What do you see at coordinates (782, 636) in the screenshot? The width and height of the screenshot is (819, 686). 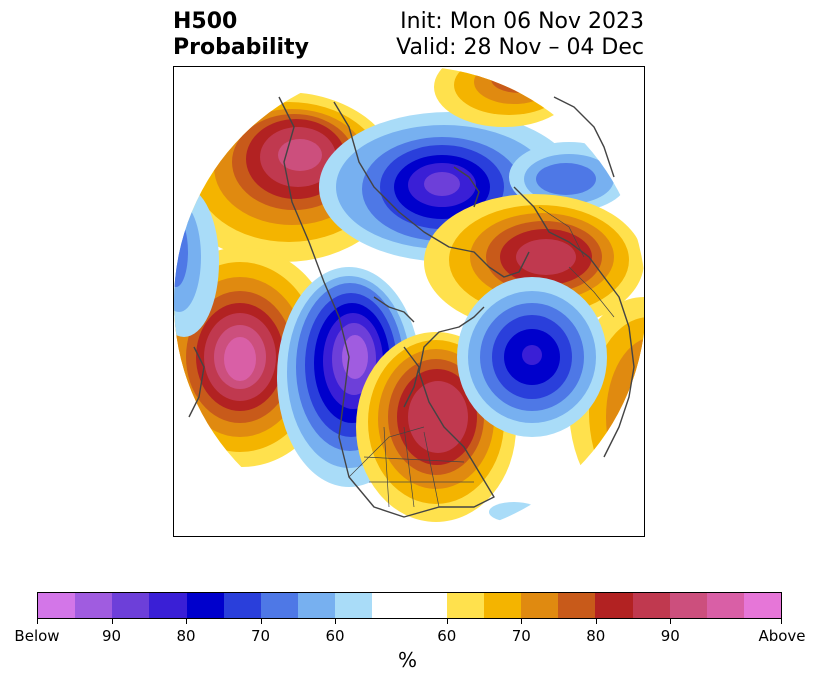 I see `colorbar-tick-label: Above` at bounding box center [782, 636].